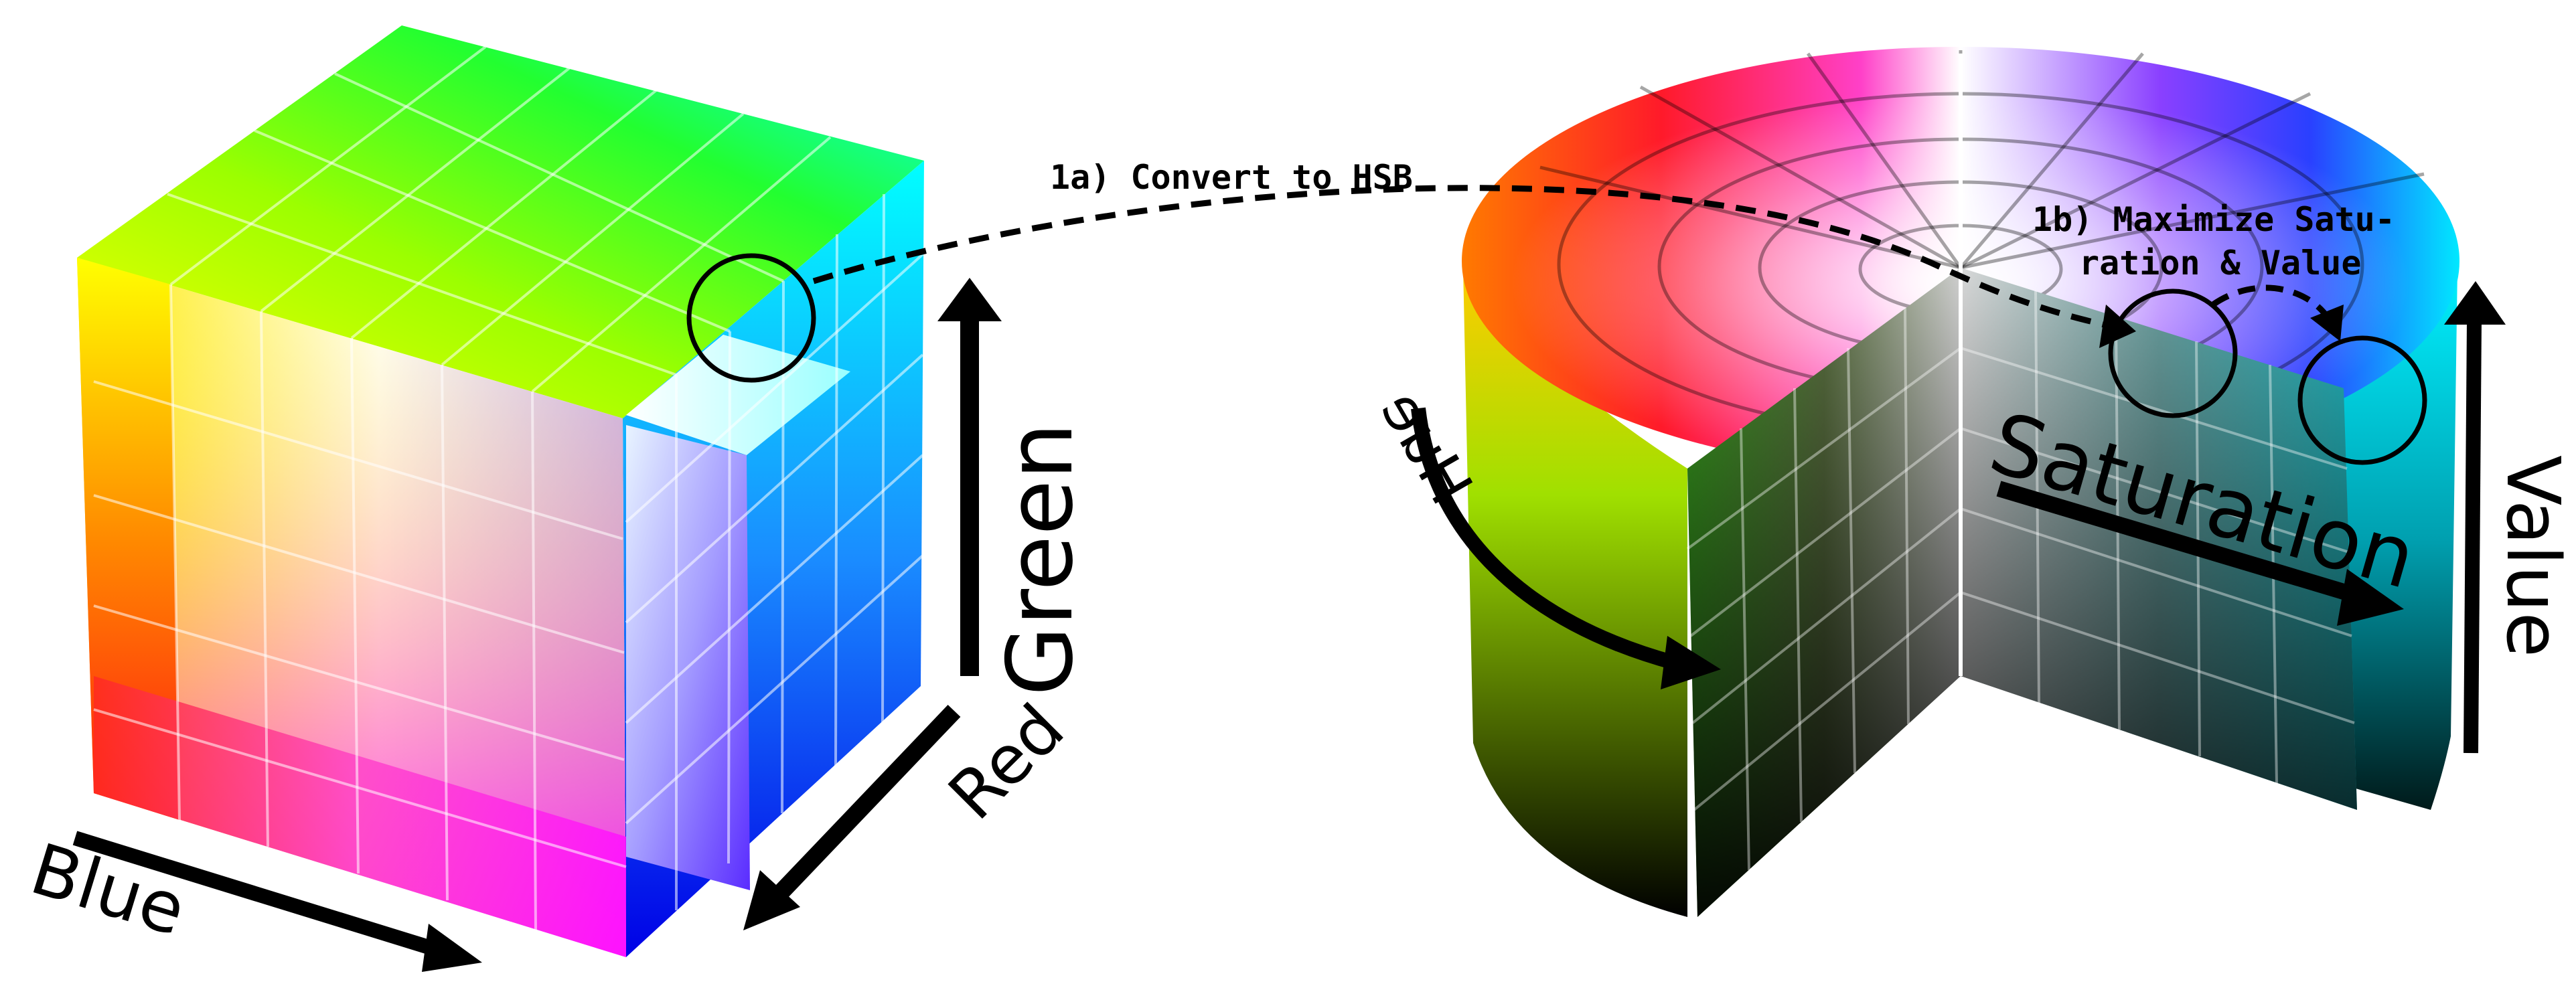 Image resolution: width=2576 pixels, height=1000 pixels. I want to click on cylinder-cut-left-shade, so click(1824, 592).